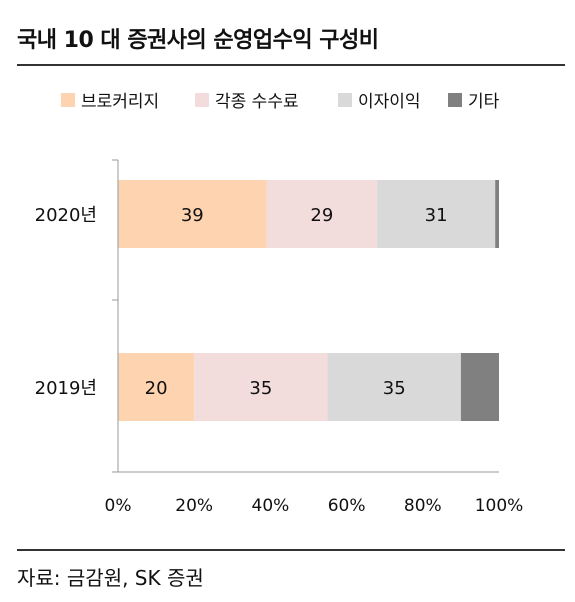 The width and height of the screenshot is (575, 602). Describe the element at coordinates (389, 102) in the screenshot. I see `legend-label-3: 이자이익` at that location.